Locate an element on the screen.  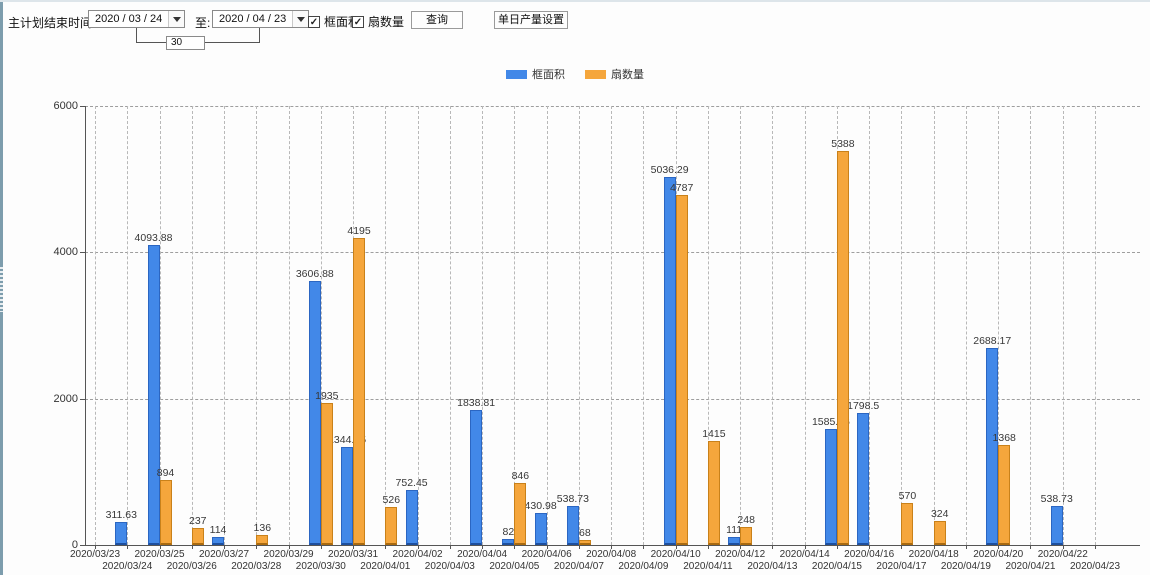
date-to-dropdown-button is located at coordinates (300, 19).